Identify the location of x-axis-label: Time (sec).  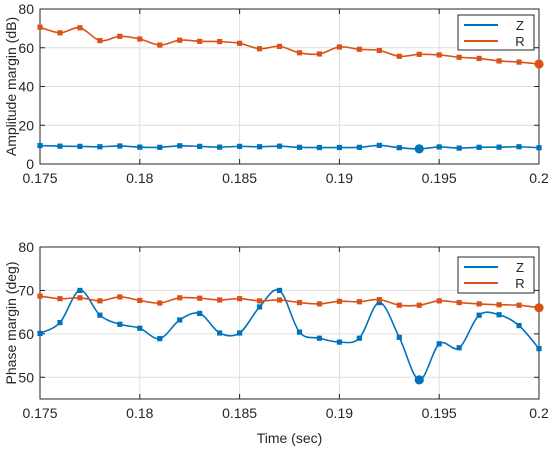
(290, 438).